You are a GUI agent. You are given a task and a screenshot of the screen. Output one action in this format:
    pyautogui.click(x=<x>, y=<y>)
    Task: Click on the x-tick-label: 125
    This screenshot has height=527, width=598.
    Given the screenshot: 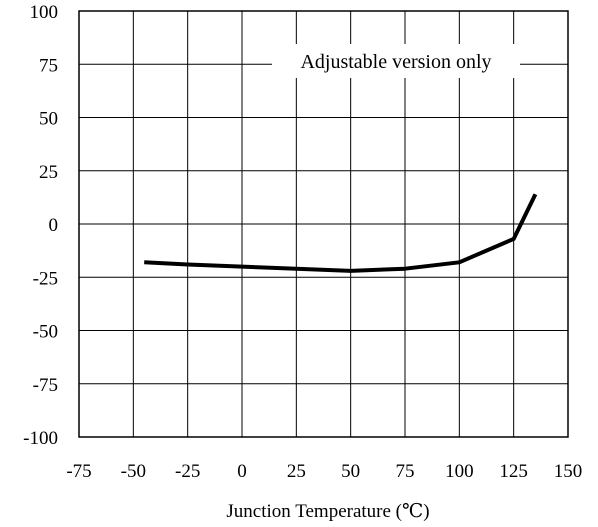 What is the action you would take?
    pyautogui.click(x=513, y=471)
    